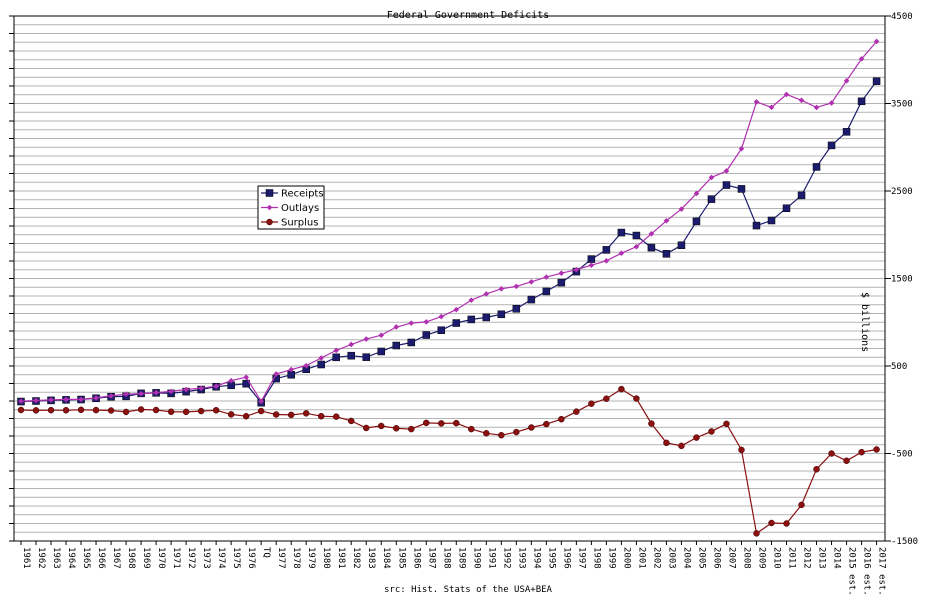 This screenshot has width=937, height=608. Describe the element at coordinates (641, 558) in the screenshot. I see `x-tick-label: 2001` at that location.